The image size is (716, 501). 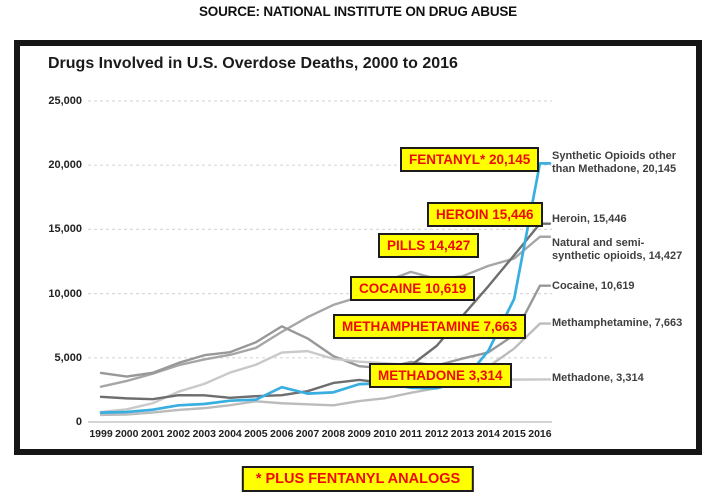 I want to click on x-axis-year-label: 2016, so click(x=540, y=434).